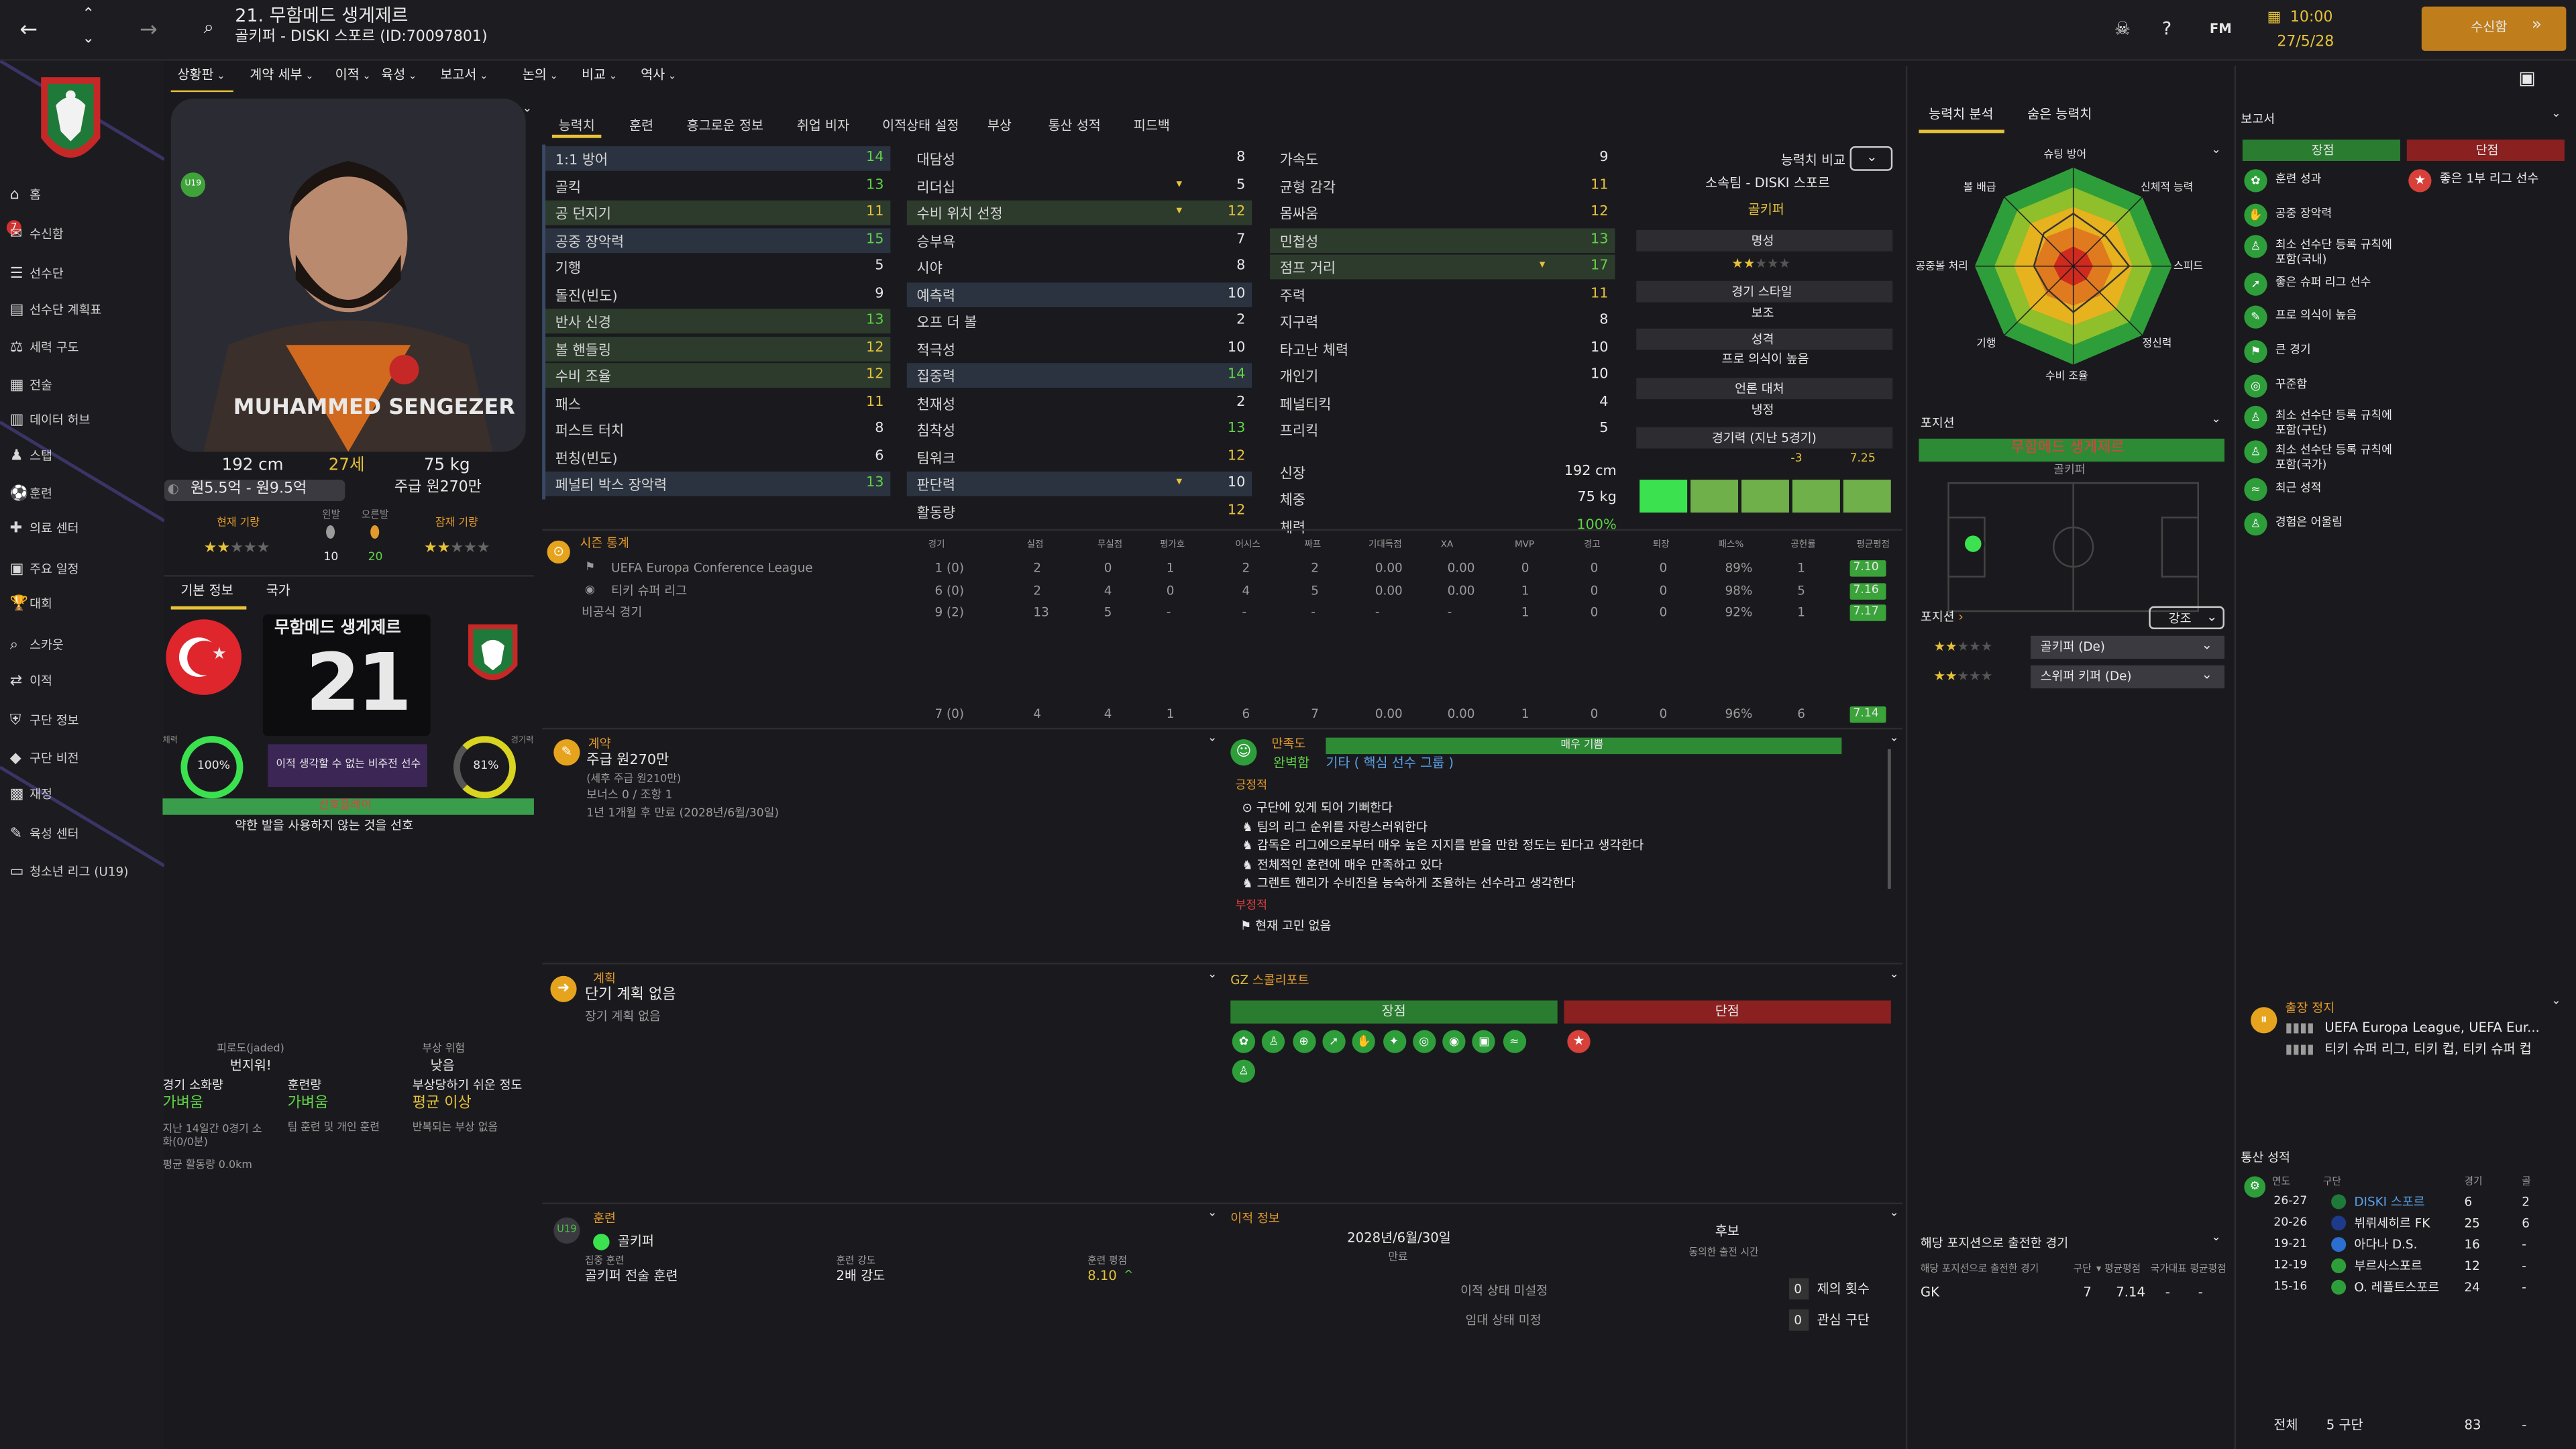 The height and width of the screenshot is (1449, 2576). Describe the element at coordinates (599, 75) in the screenshot. I see `menu-6: 비교 ⌄` at that location.